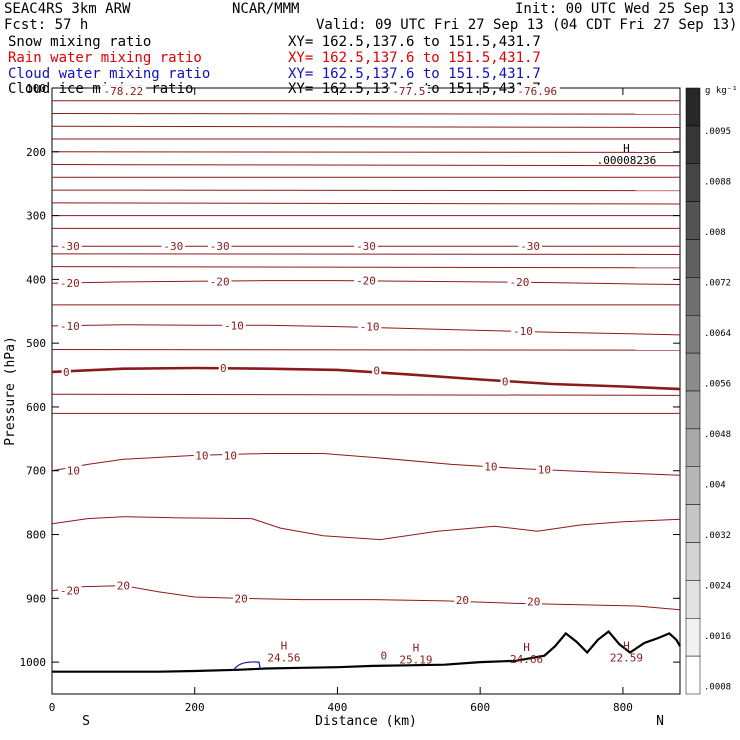  I want to click on colorbar-label: .0088, so click(717, 182).